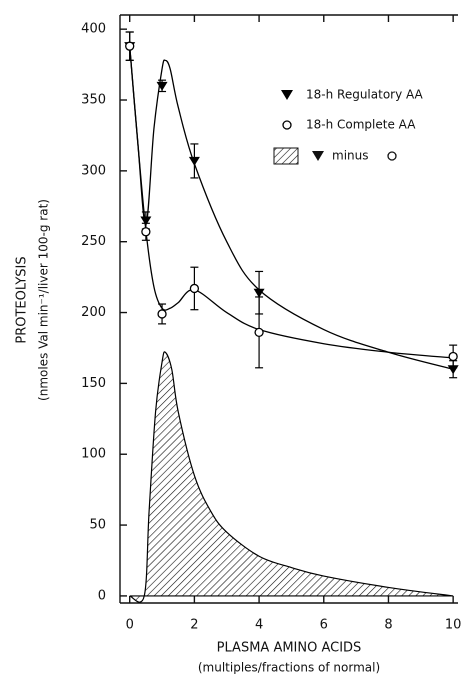 This screenshot has width=462, height=682. What do you see at coordinates (361, 125) in the screenshot?
I see `legend-label: 18-h Complete AA` at bounding box center [361, 125].